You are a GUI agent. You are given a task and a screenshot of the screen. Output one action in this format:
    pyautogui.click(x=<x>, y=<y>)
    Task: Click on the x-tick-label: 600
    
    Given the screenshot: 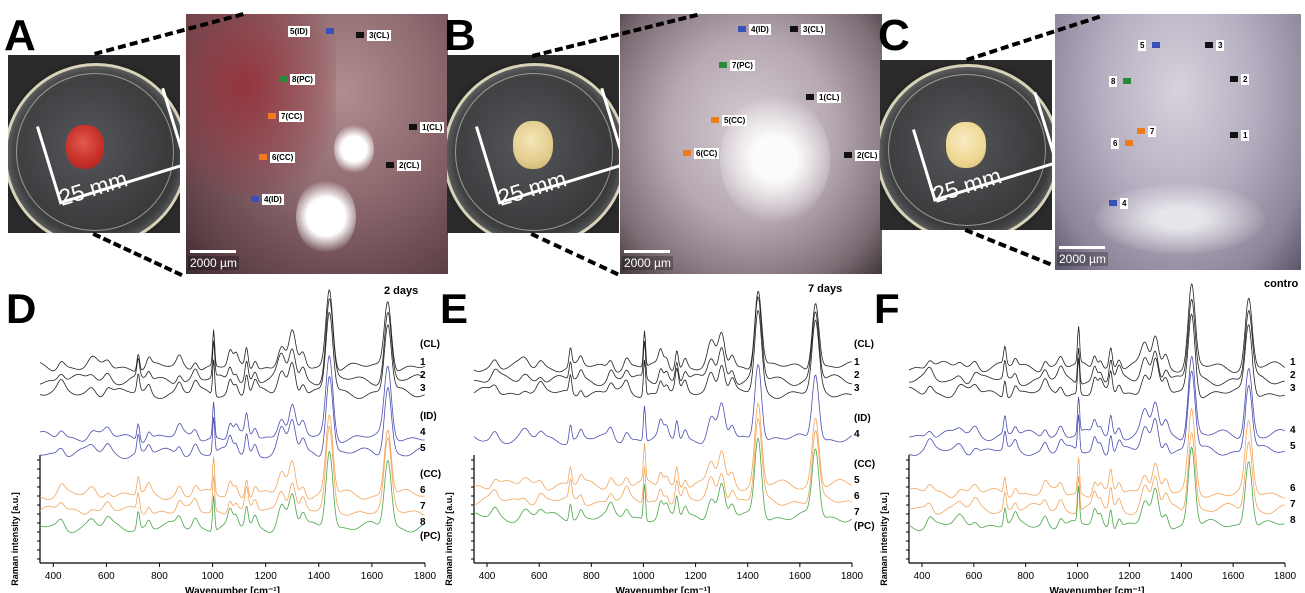 What is the action you would take?
    pyautogui.click(x=106, y=576)
    